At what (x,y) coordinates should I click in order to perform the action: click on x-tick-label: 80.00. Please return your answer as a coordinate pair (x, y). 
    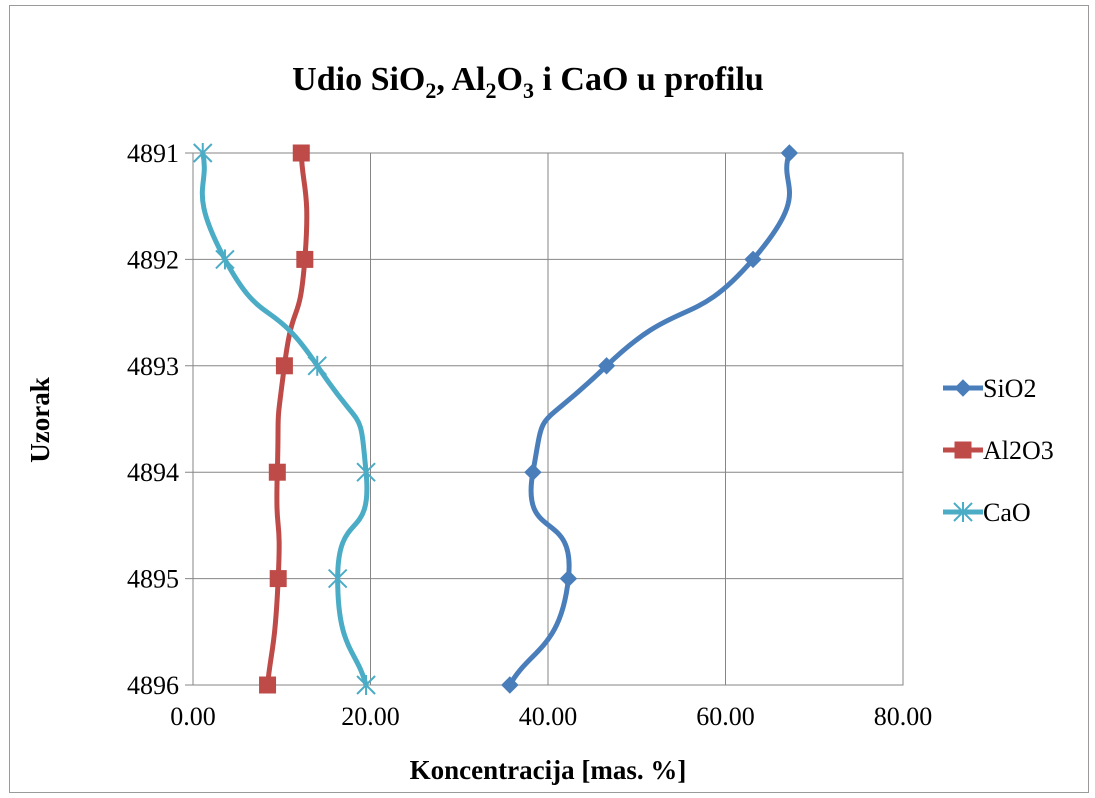
    Looking at the image, I should click on (903, 716).